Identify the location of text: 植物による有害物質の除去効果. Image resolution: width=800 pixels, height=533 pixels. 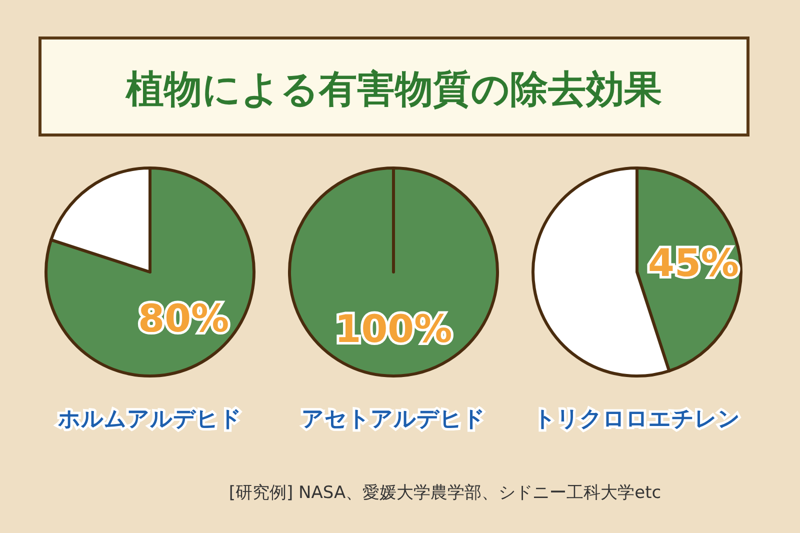
(393, 89).